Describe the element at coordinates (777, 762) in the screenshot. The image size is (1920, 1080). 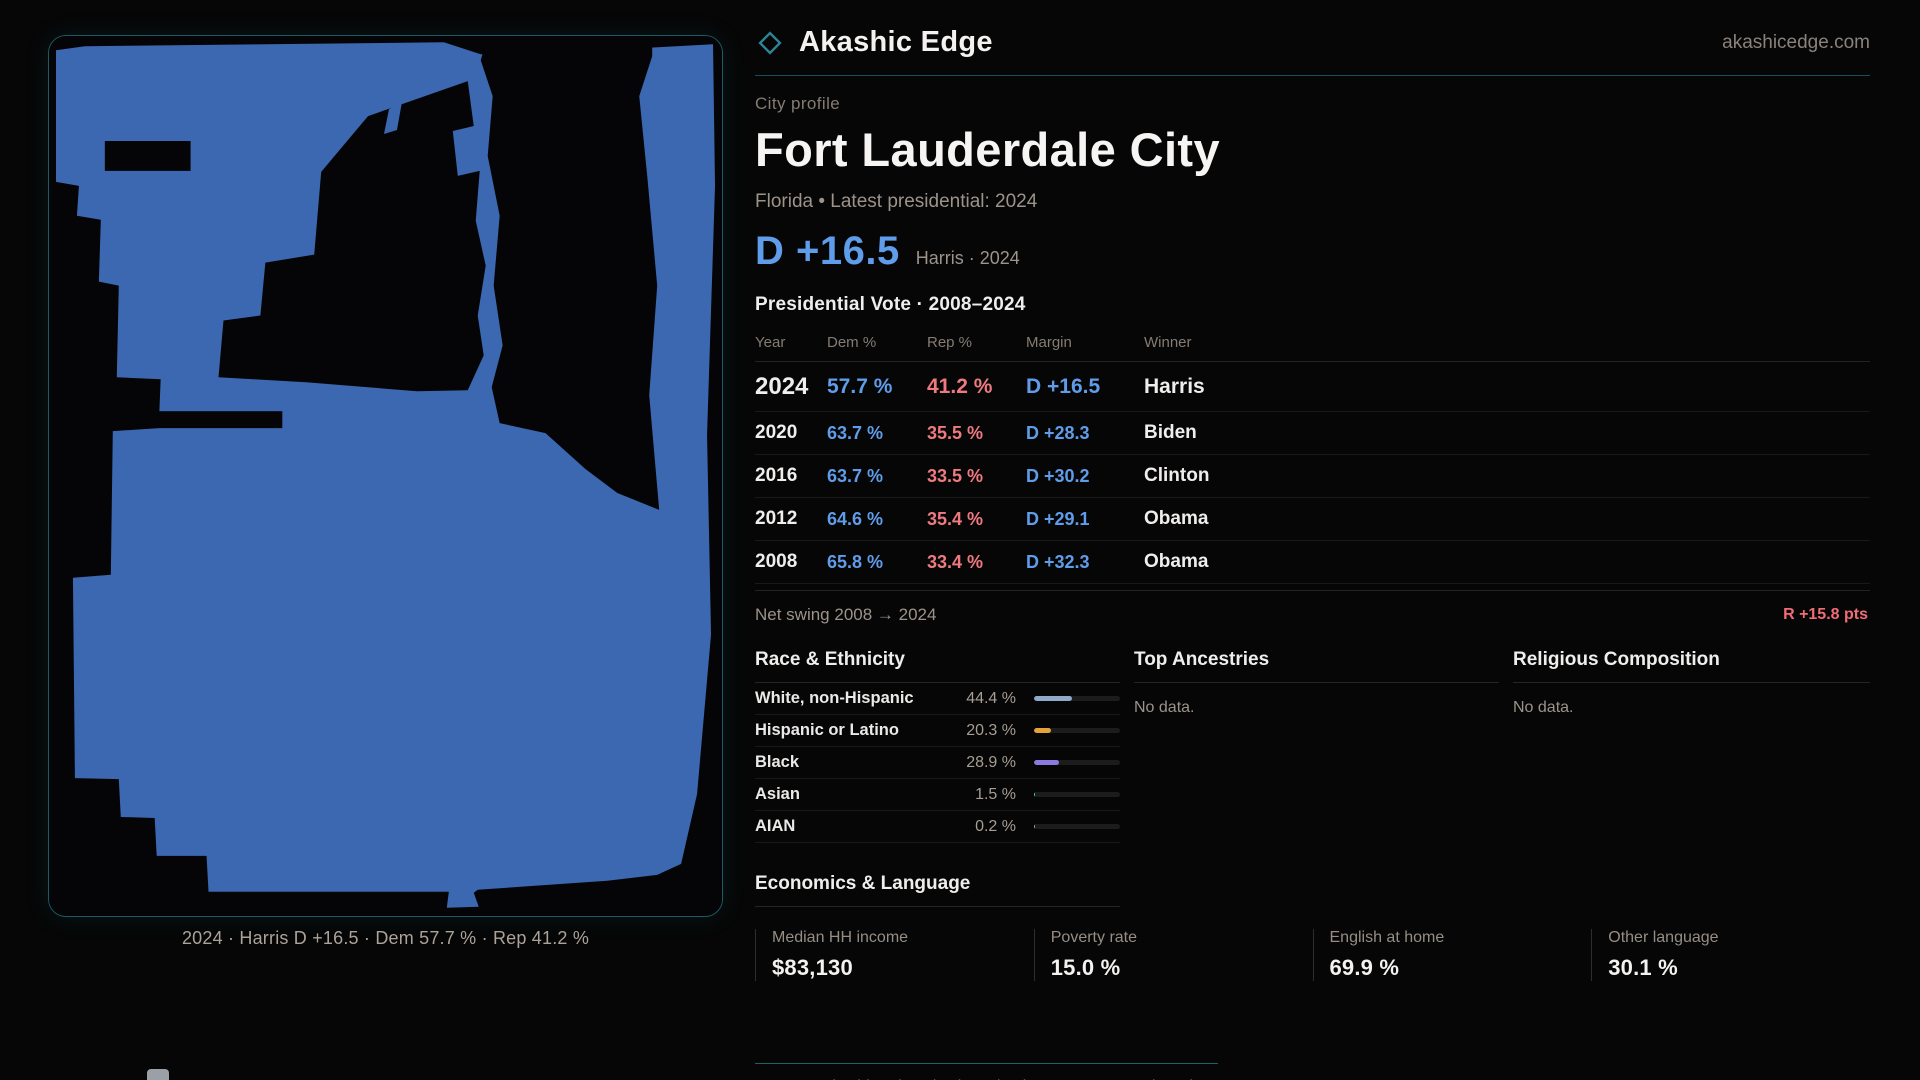
I see `race-label: Black` at that location.